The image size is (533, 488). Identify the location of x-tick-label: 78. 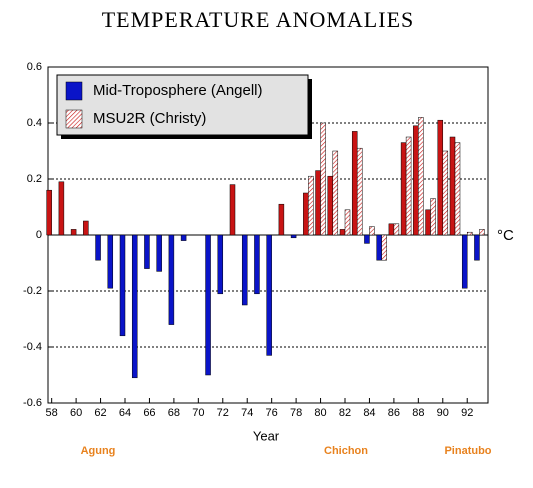
(296, 413).